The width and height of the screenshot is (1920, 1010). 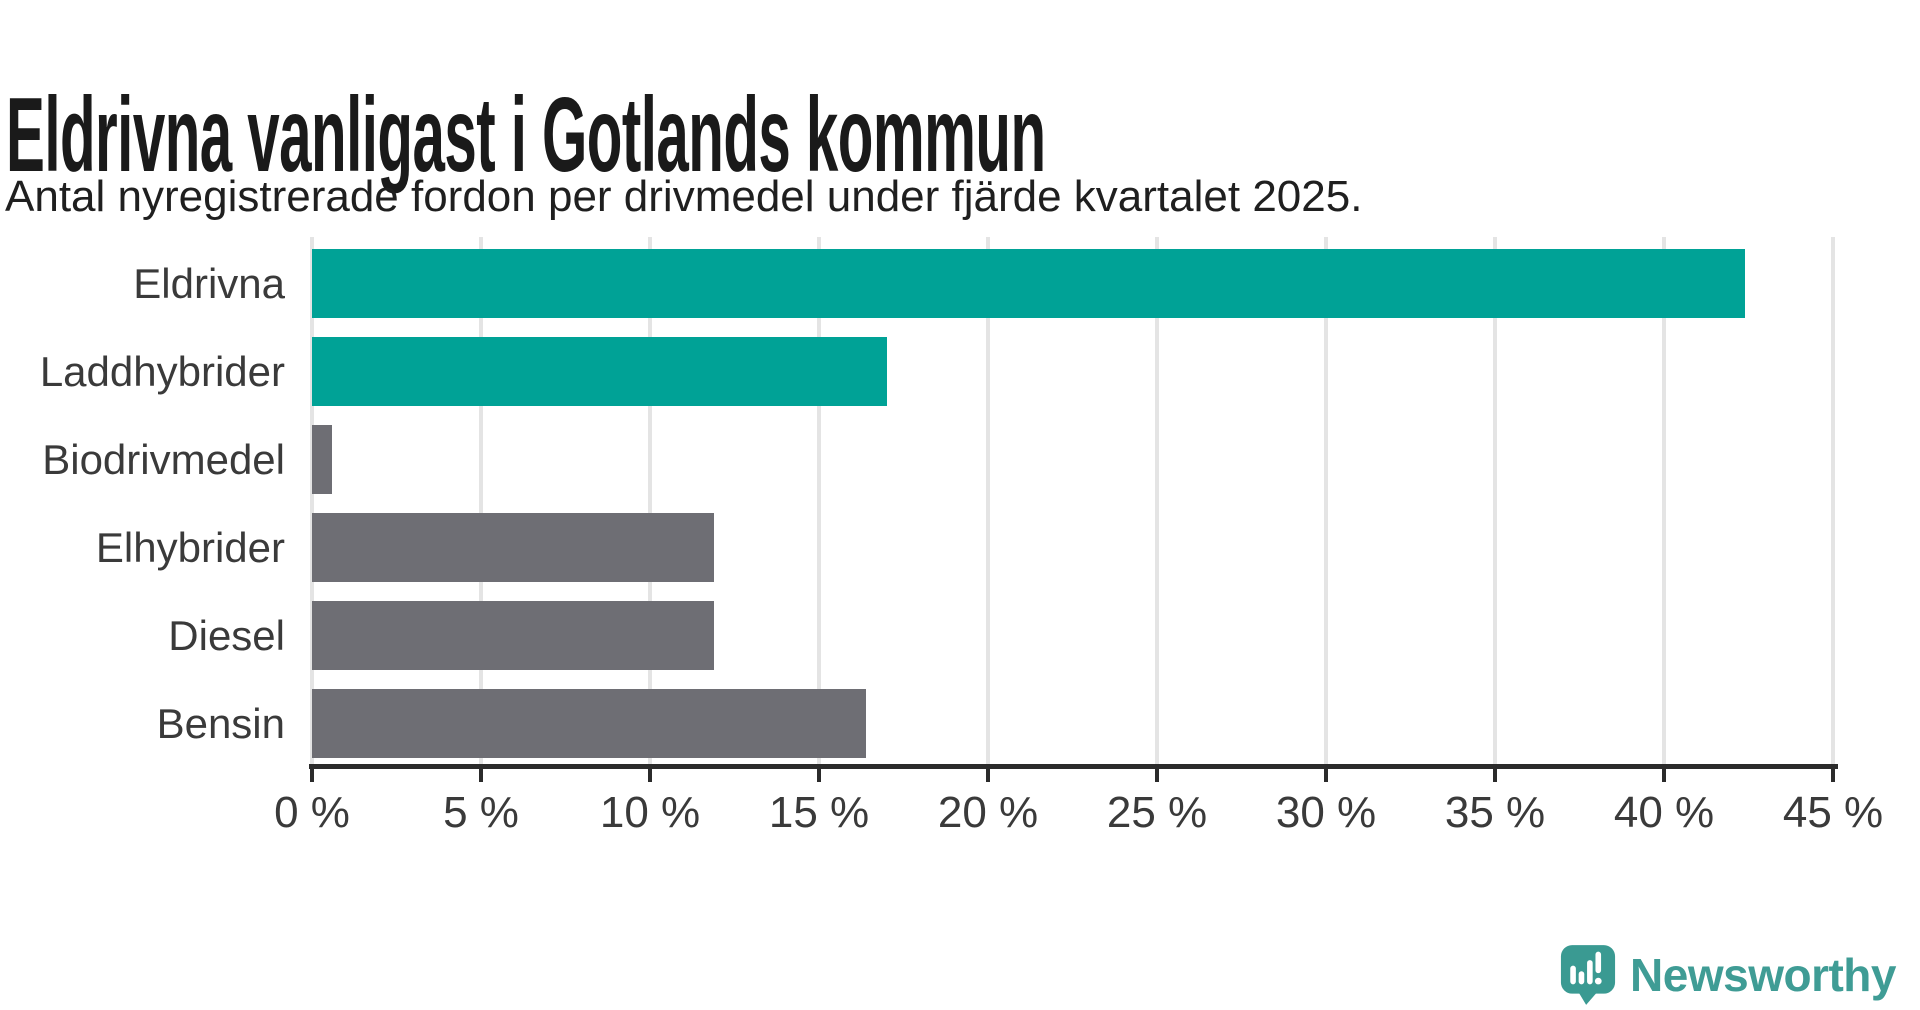 What do you see at coordinates (209, 283) in the screenshot?
I see `category-label: Eldrivna` at bounding box center [209, 283].